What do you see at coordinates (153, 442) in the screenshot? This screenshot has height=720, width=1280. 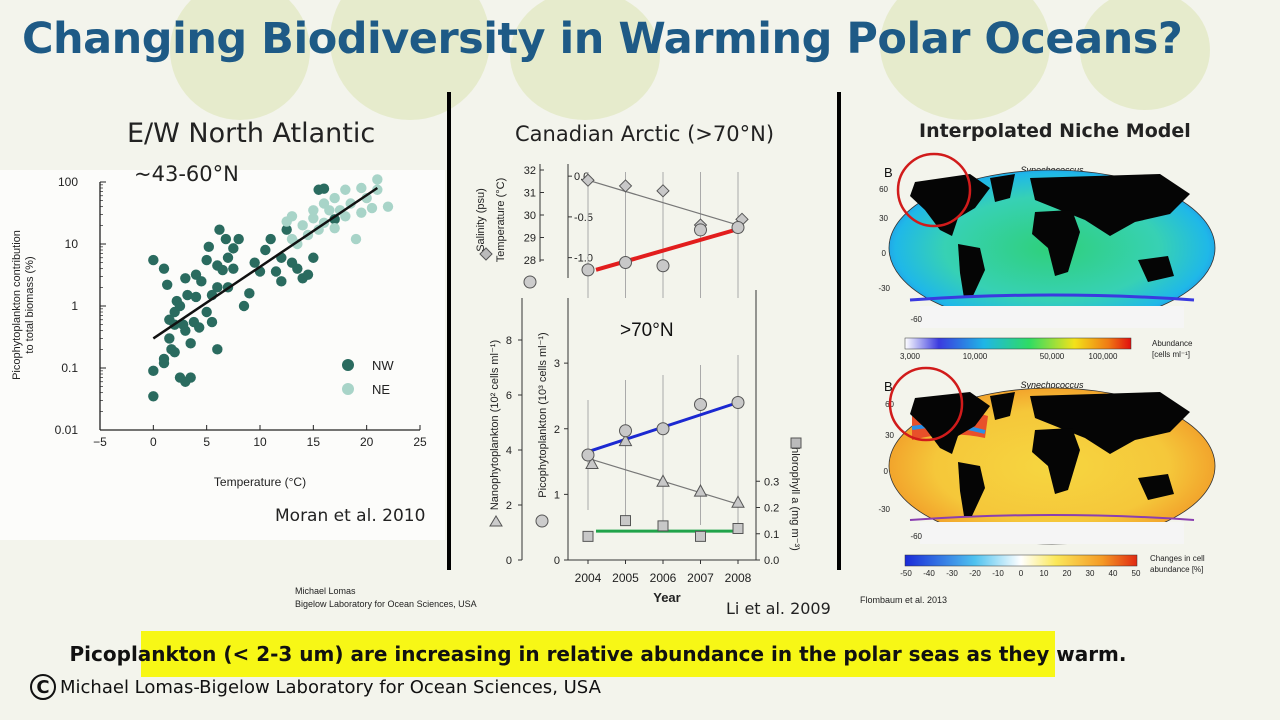 I see `scatter-x-tick-label: 0` at bounding box center [153, 442].